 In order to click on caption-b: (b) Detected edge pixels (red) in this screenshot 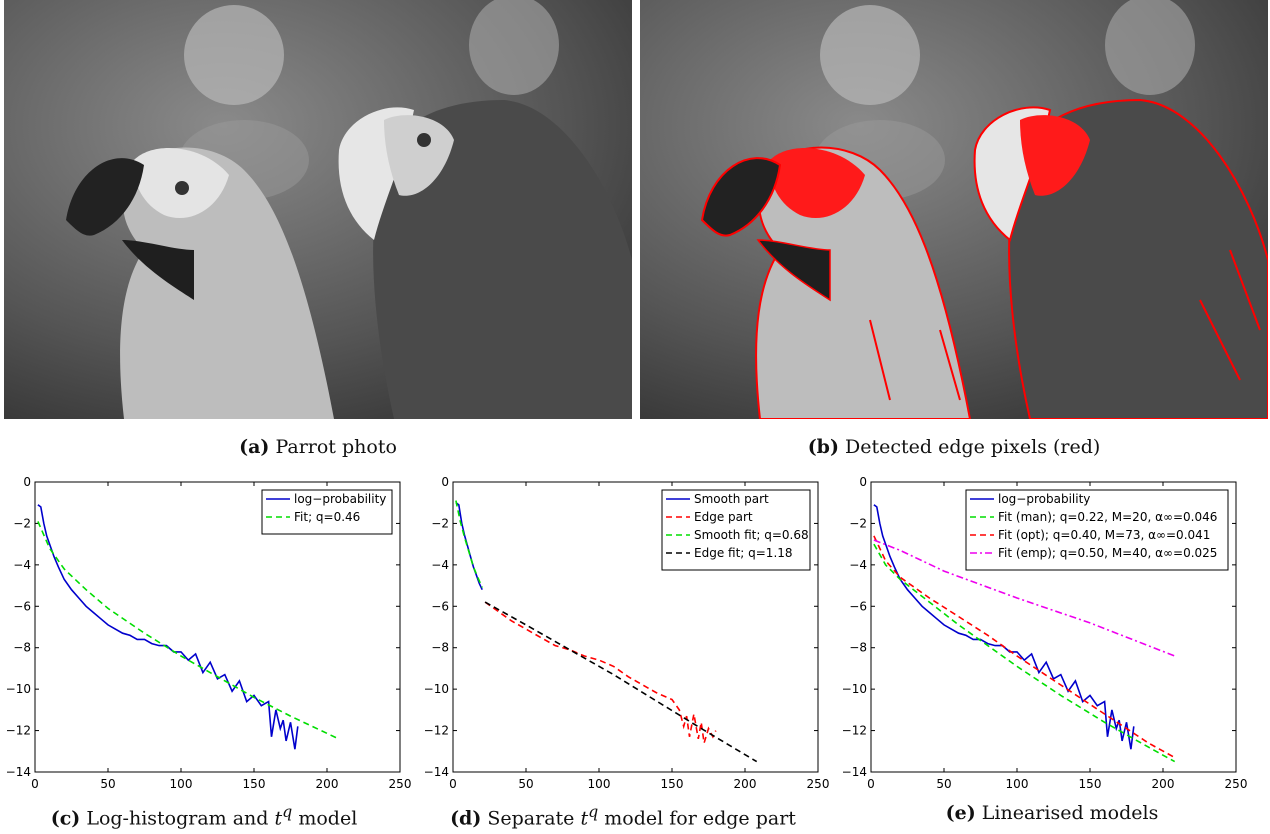, I will do `click(954, 447)`.